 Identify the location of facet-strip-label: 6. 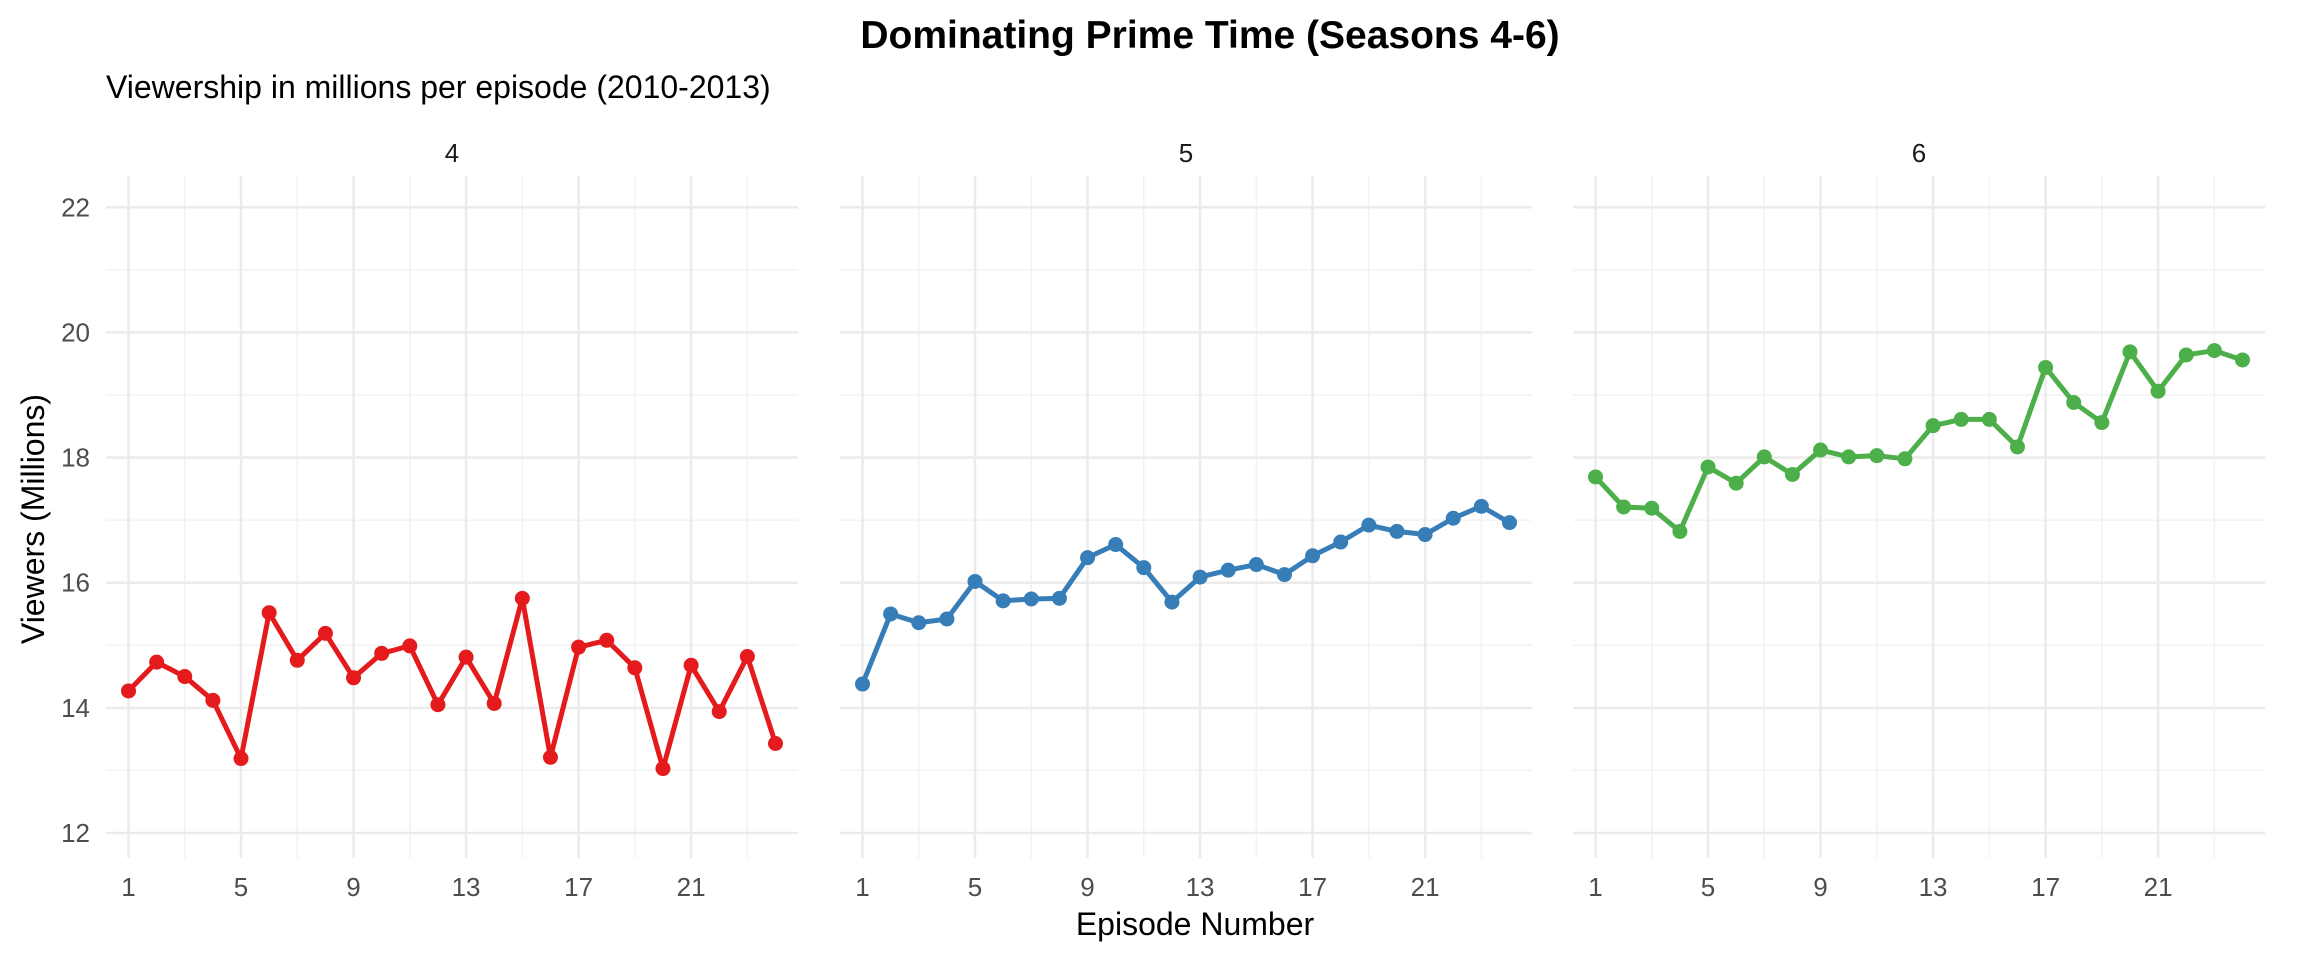
(1919, 153).